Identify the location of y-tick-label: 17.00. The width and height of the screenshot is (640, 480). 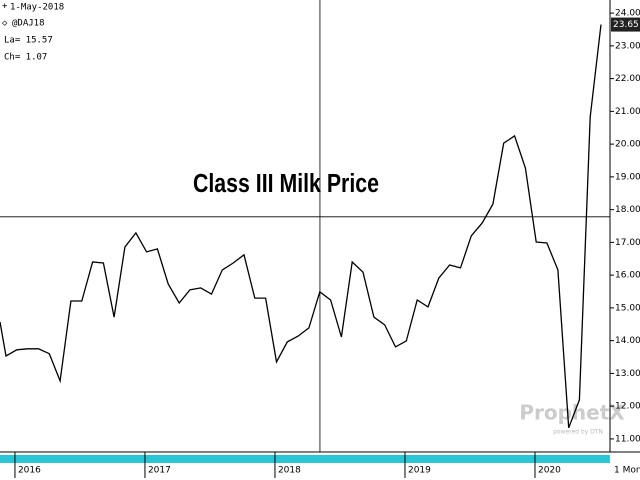
(627, 243).